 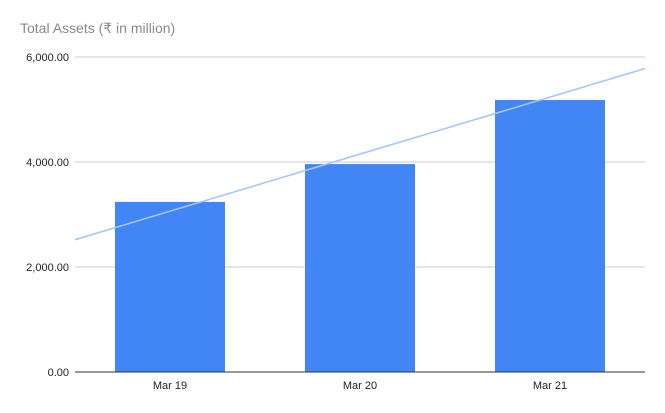 I want to click on y-tick-label: 2,000.00, so click(x=47, y=268).